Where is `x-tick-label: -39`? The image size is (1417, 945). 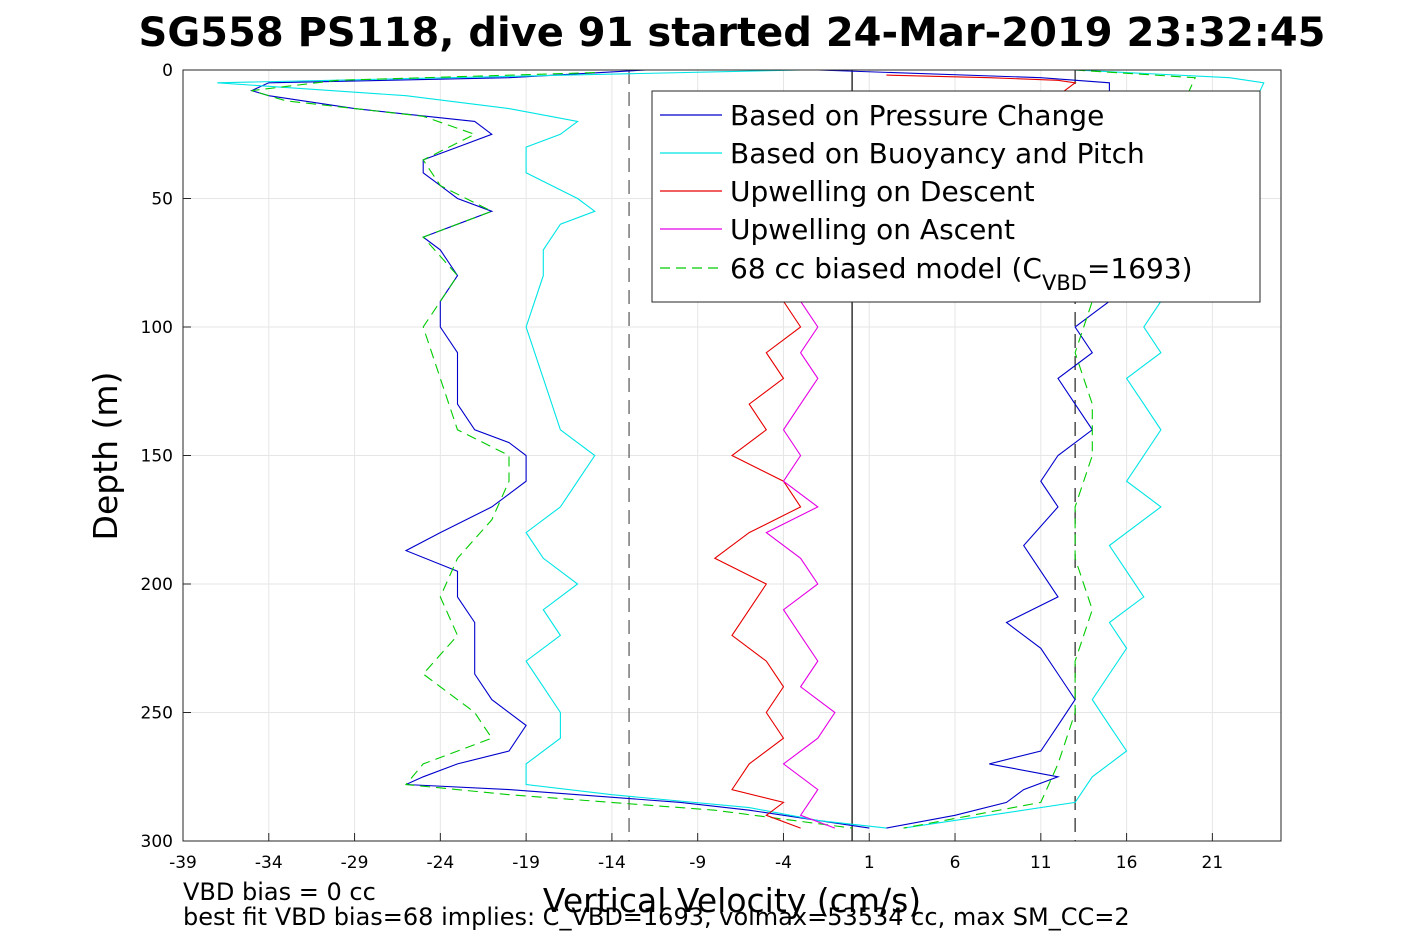 x-tick-label: -39 is located at coordinates (183, 863).